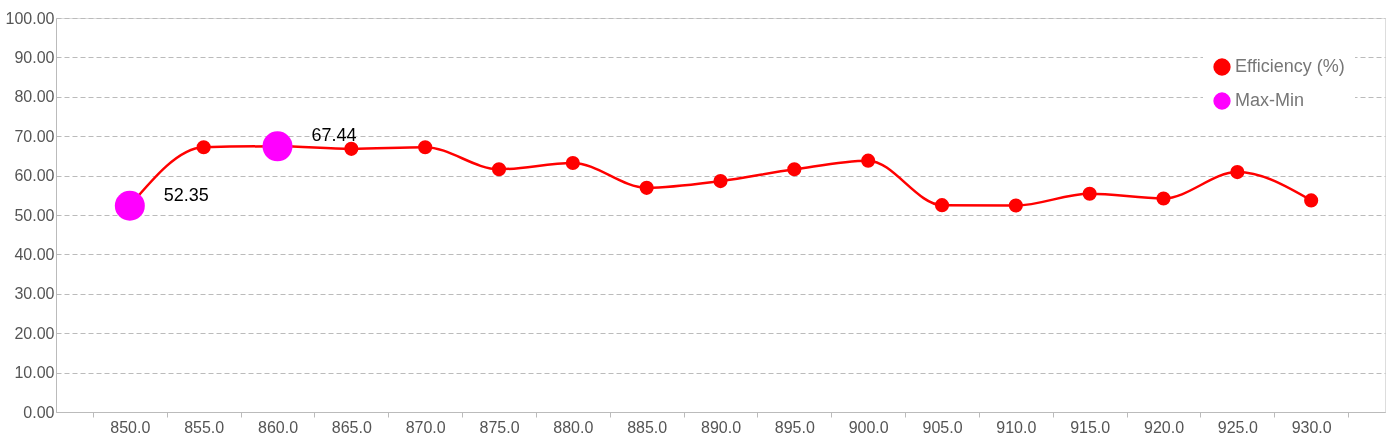 This screenshot has height=445, width=1397. What do you see at coordinates (942, 427) in the screenshot?
I see `x-tick-label: 905.0` at bounding box center [942, 427].